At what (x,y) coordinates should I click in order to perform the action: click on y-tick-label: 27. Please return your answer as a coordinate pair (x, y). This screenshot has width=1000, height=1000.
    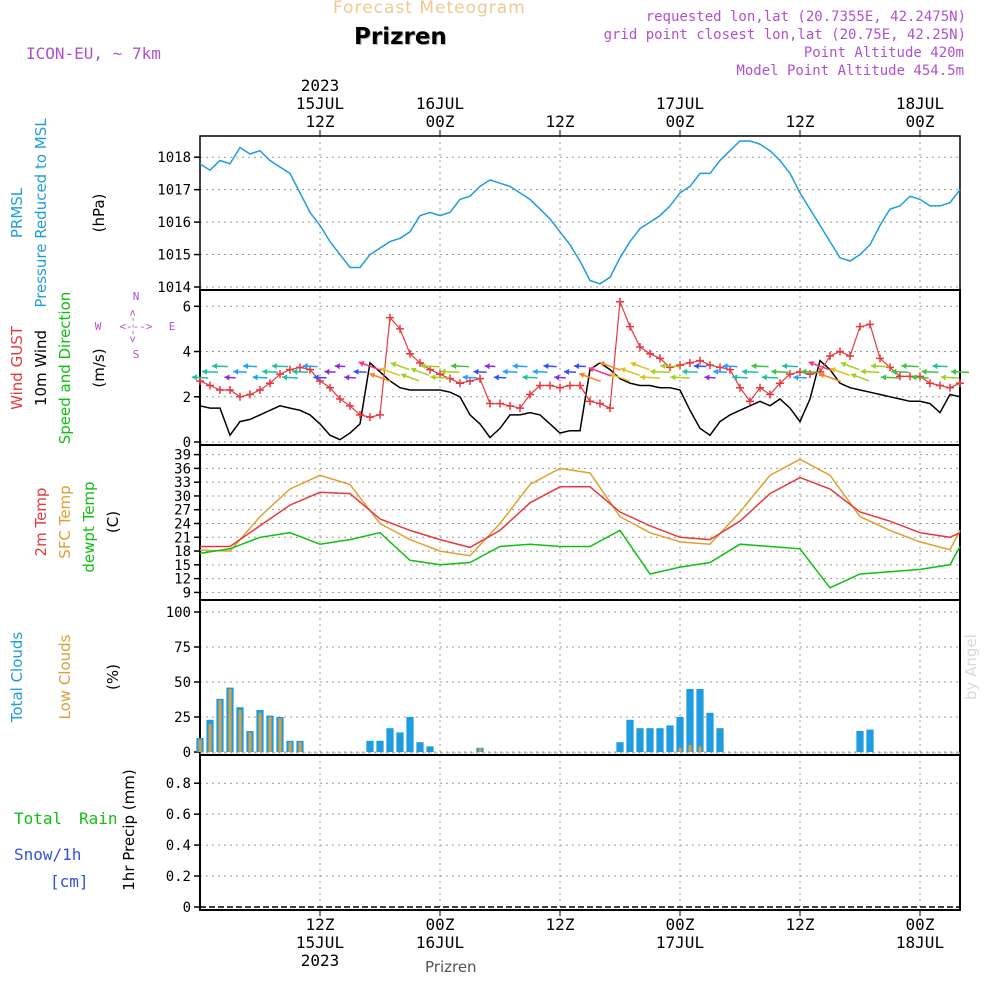
    Looking at the image, I should click on (182, 511).